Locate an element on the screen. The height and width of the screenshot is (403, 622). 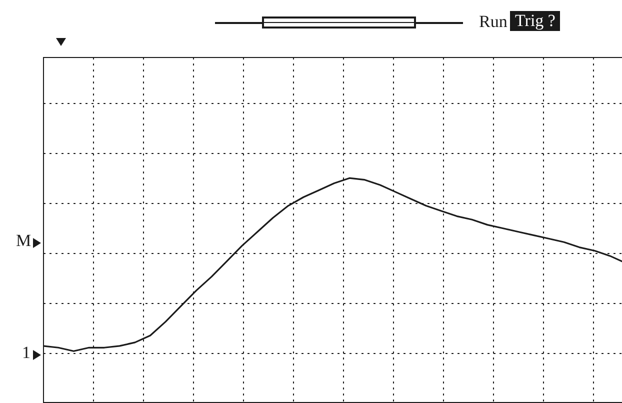
text: Run is located at coordinates (493, 22).